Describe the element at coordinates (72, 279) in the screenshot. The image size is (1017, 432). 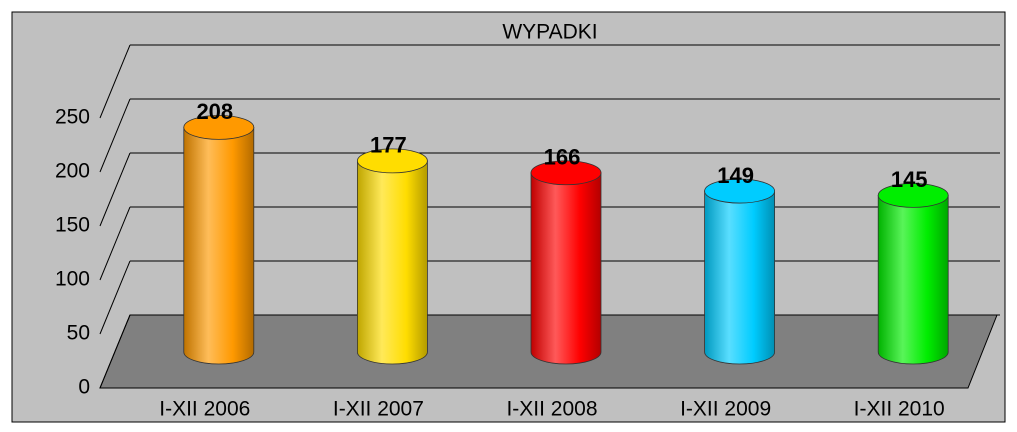
I see `y-tick-label: 100` at that location.